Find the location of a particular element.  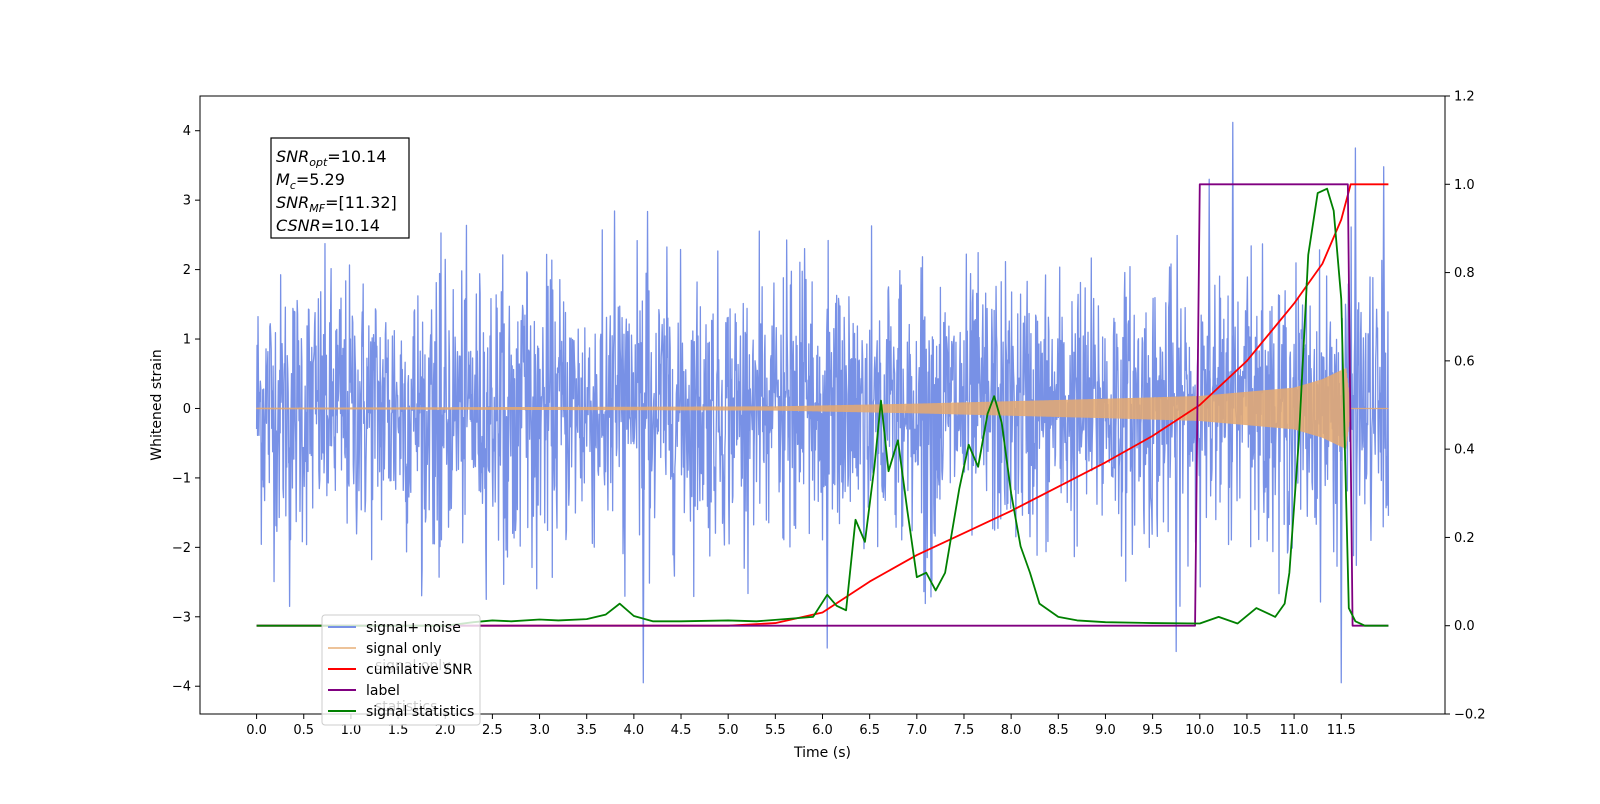

stats-line: Mc=5.29 is located at coordinates (310, 181).